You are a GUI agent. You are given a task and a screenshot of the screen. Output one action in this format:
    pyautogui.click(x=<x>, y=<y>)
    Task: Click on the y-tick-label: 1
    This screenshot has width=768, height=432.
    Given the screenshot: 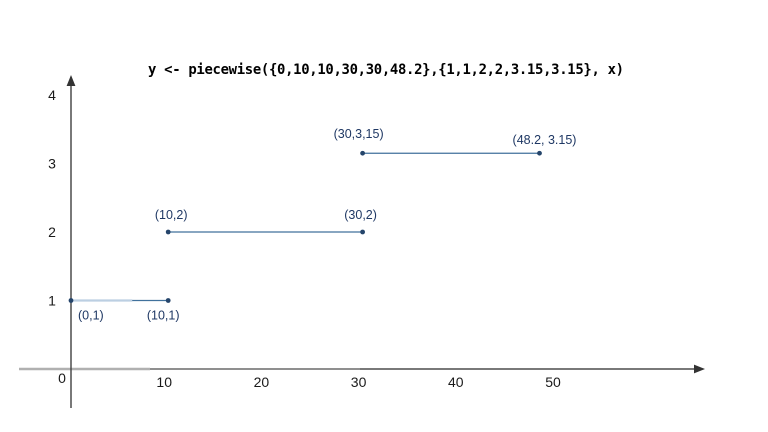 What is the action you would take?
    pyautogui.click(x=52, y=301)
    